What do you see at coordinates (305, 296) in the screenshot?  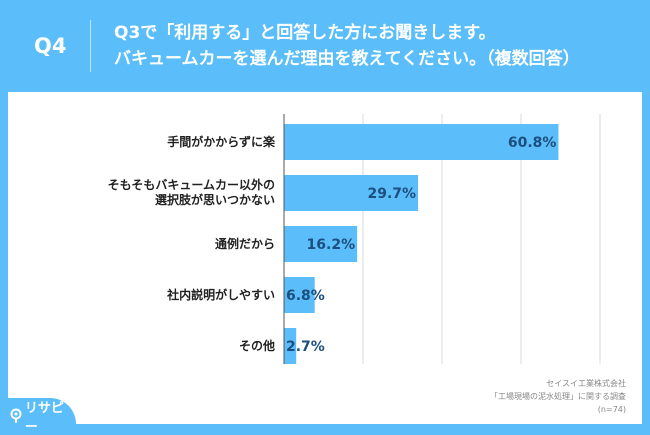 I see `data-label: 6.8%` at bounding box center [305, 296].